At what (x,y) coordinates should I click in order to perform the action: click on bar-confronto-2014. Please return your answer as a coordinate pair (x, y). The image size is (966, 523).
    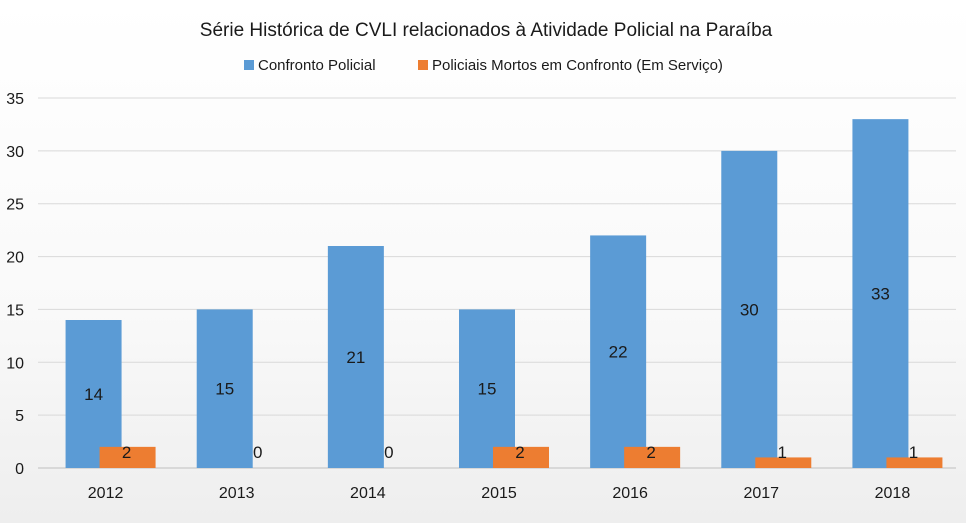
    Looking at the image, I should click on (355, 357).